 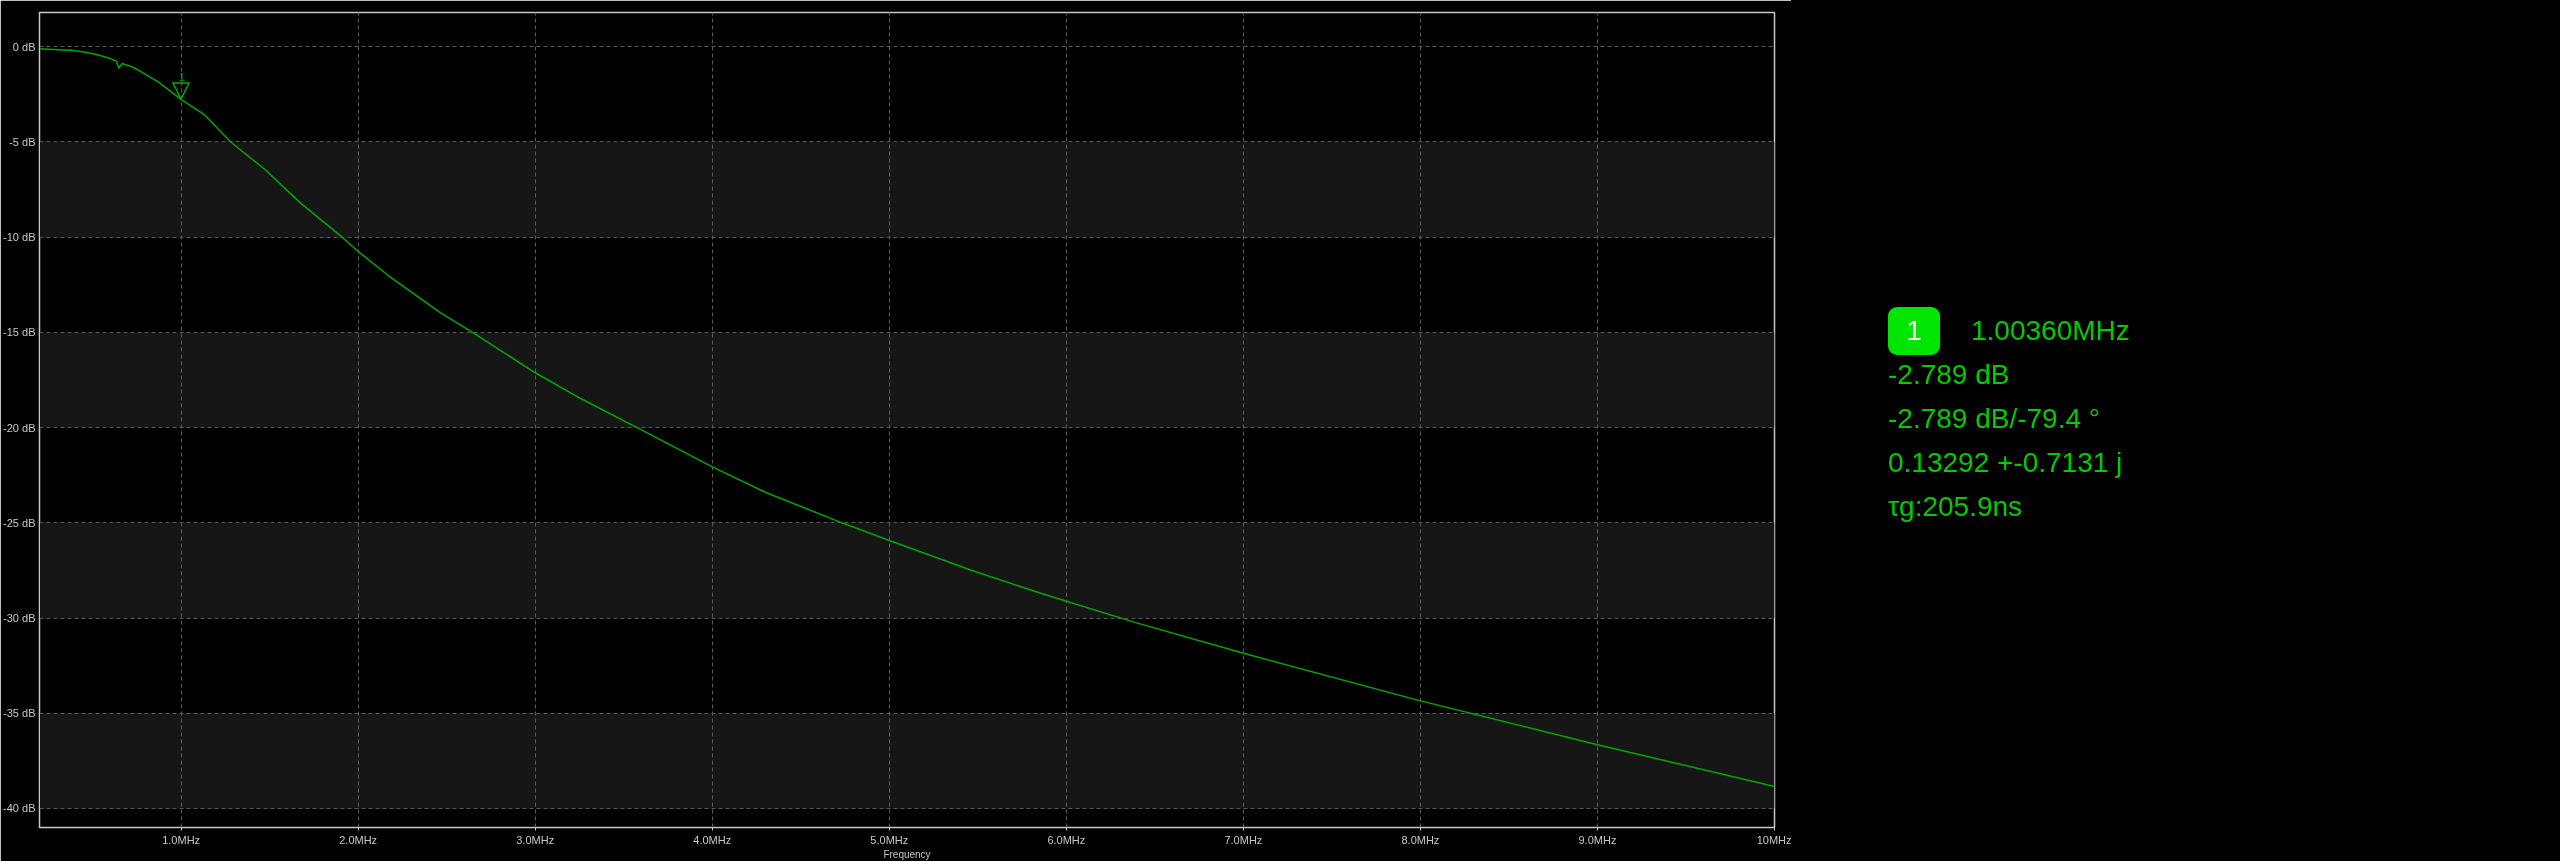 What do you see at coordinates (19, 332) in the screenshot?
I see `y-tick-label: -15 dB` at bounding box center [19, 332].